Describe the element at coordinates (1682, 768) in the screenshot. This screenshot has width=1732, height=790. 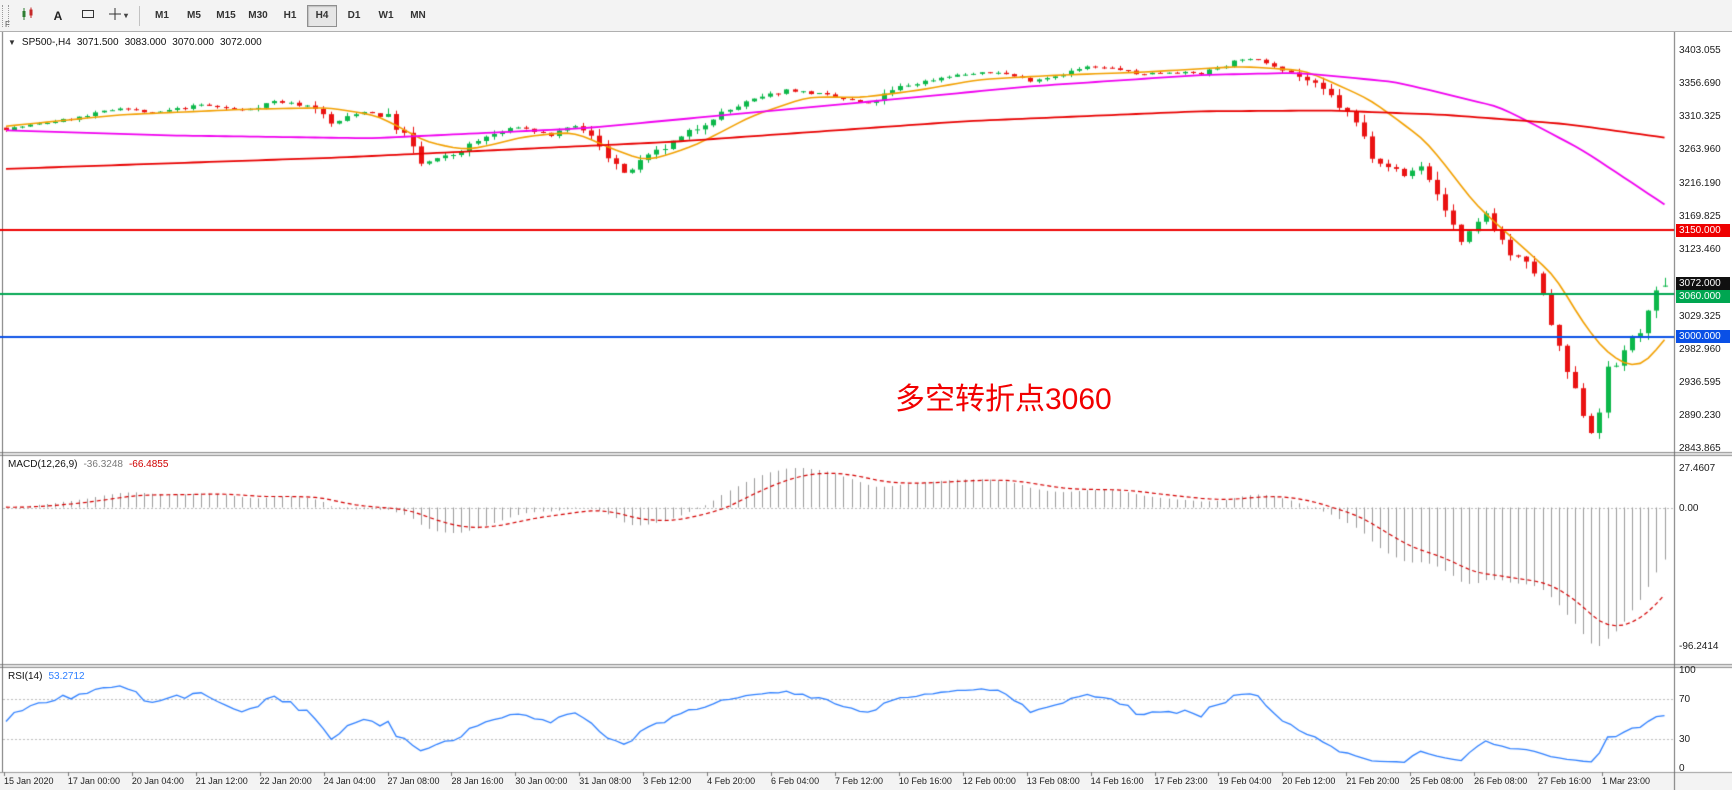
I see `rsi-scale-label: 0` at that location.